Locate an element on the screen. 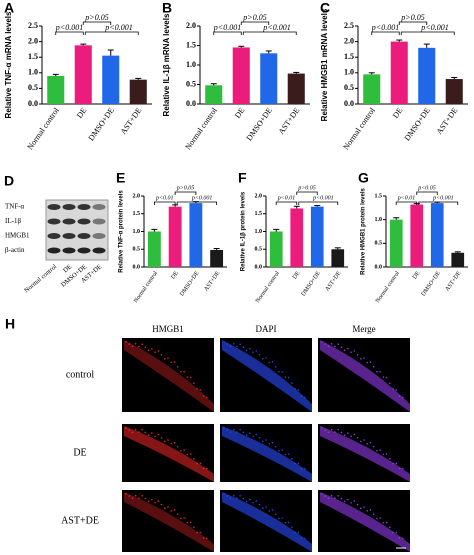 This screenshot has width=474, height=555. y-tick-label: 1.0 is located at coordinates (259, 232).